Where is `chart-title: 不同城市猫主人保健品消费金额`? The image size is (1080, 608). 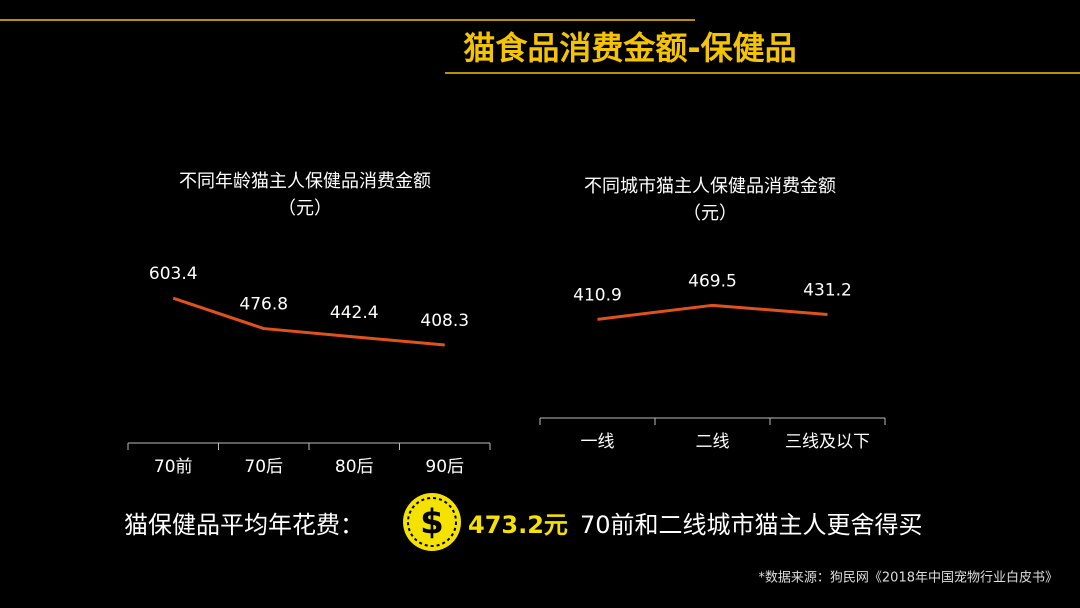
chart-title: 不同城市猫主人保健品消费金额 is located at coordinates (710, 186).